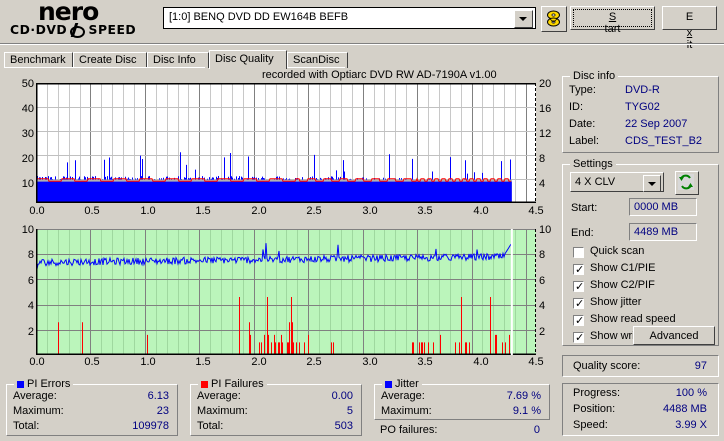  Describe the element at coordinates (590, 425) in the screenshot. I see `speed-label: Speed:` at that location.